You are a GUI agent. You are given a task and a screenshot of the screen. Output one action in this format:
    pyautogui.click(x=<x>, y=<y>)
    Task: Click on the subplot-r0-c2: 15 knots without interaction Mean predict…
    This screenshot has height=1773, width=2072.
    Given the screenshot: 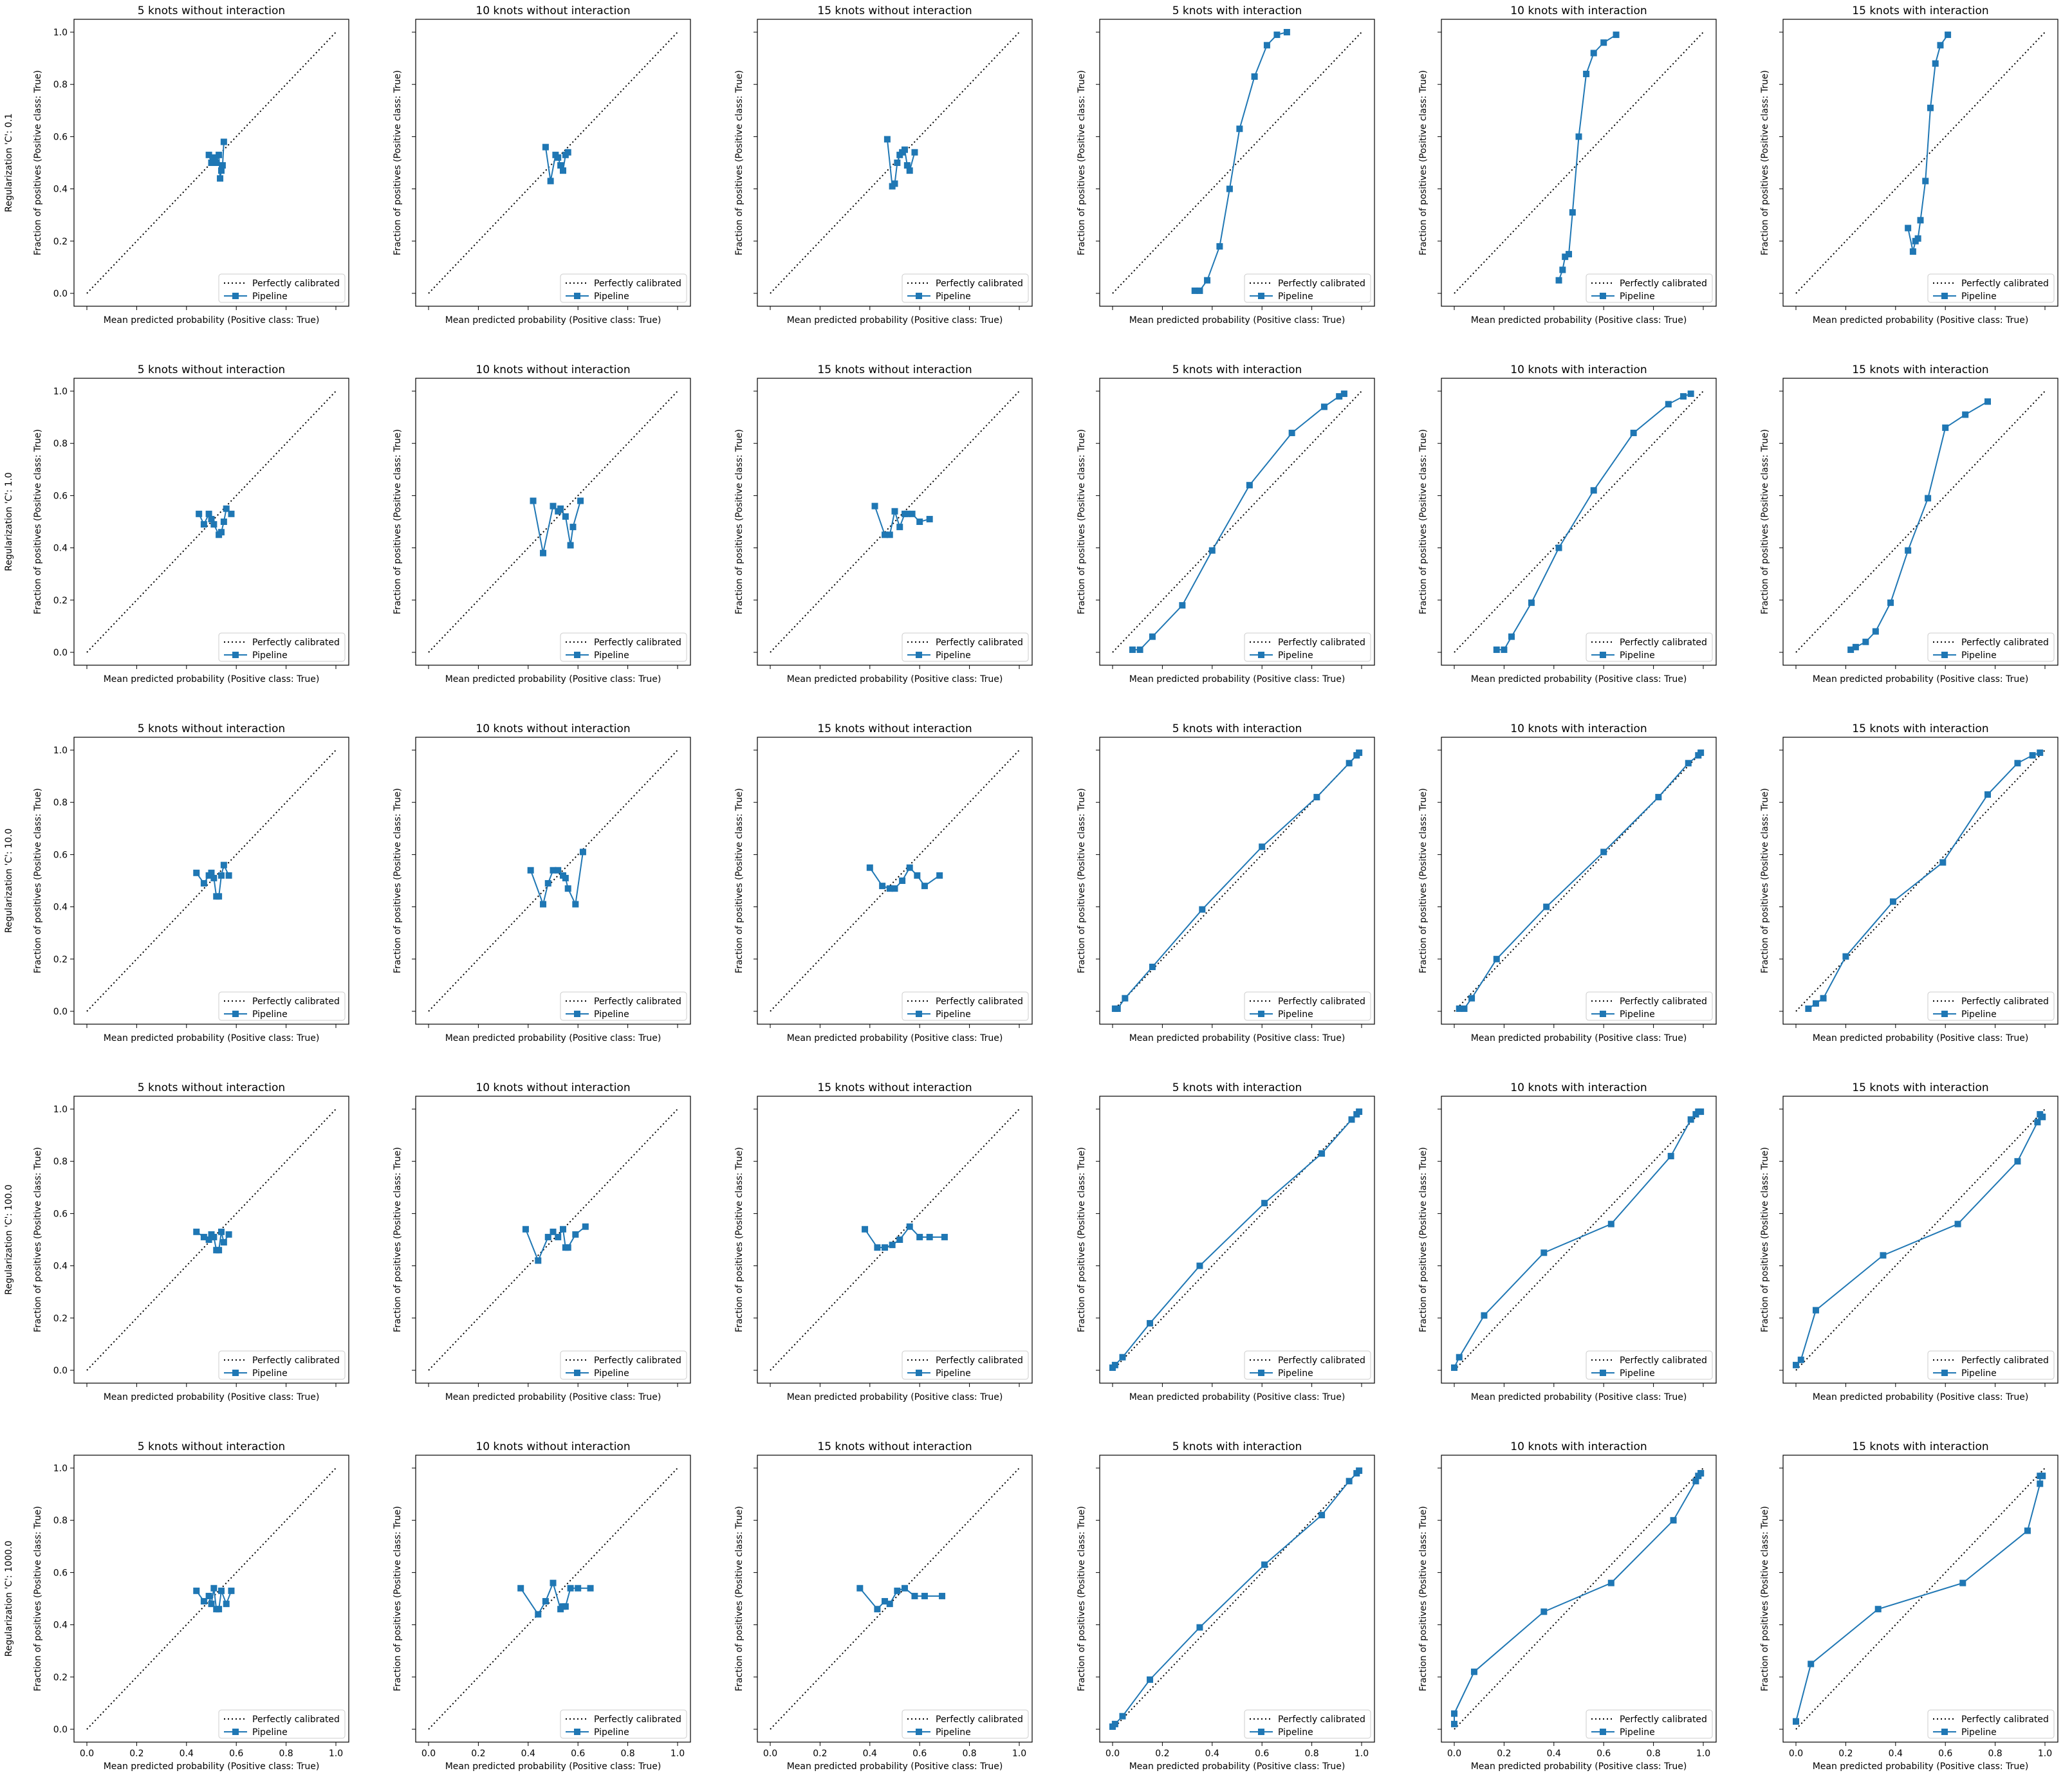 What is the action you would take?
    pyautogui.click(x=883, y=165)
    